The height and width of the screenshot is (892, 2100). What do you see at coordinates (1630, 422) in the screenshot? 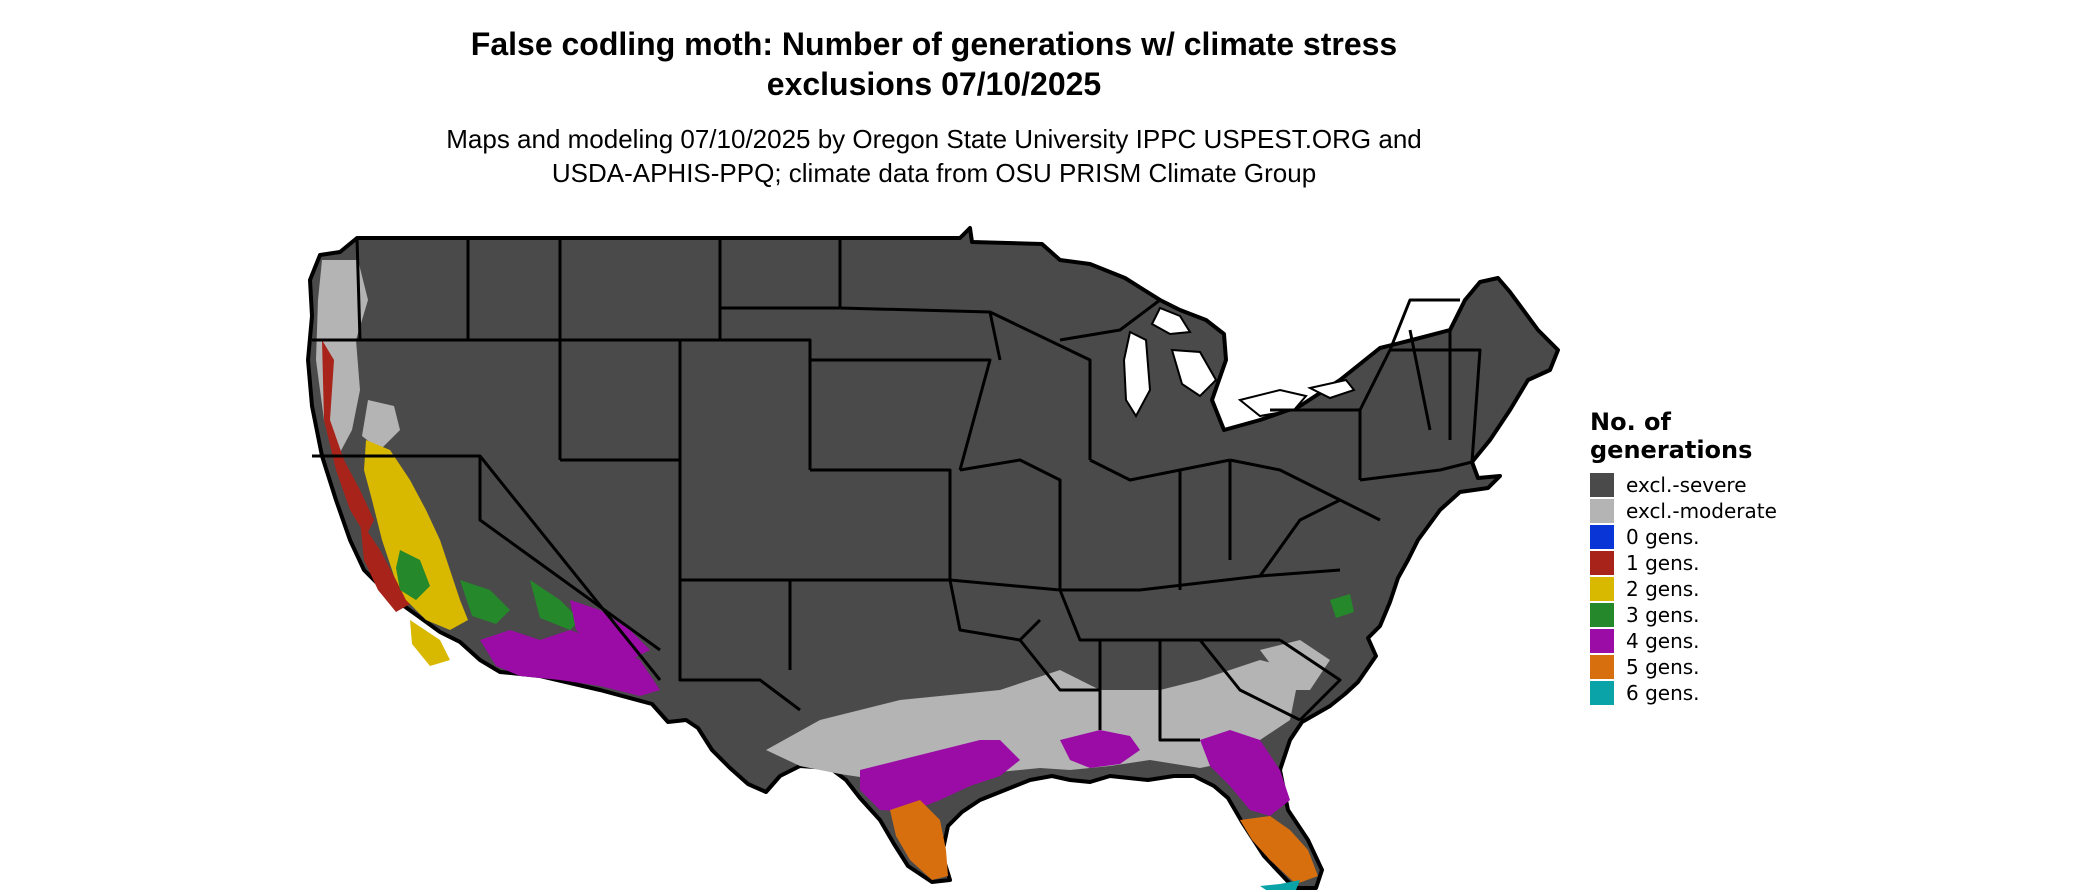
I see `legend-title-line-1: No. of` at bounding box center [1630, 422].